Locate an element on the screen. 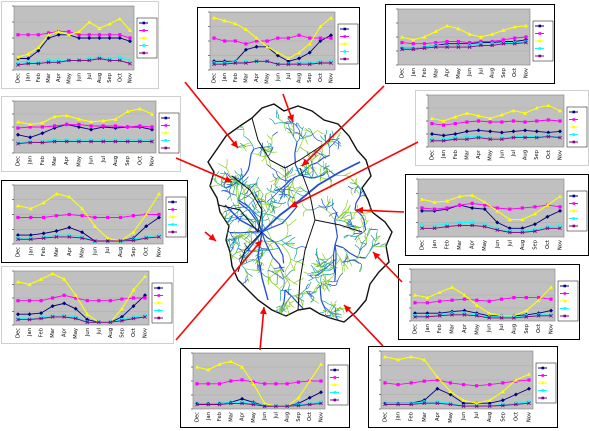 This screenshot has width=589, height=431. month-tick-label: Jan is located at coordinates (31, 251).